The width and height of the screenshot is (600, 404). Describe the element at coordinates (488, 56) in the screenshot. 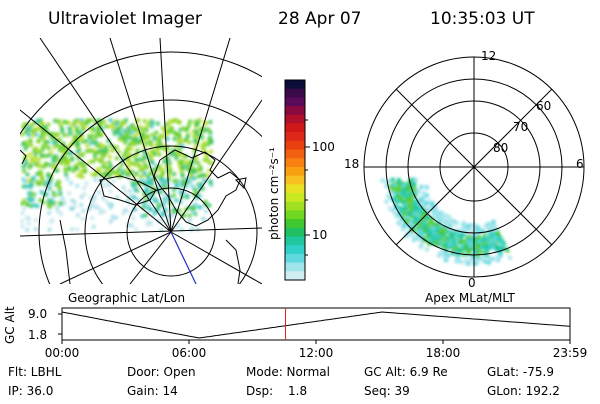

I see `mlt-label-12: 12` at that location.